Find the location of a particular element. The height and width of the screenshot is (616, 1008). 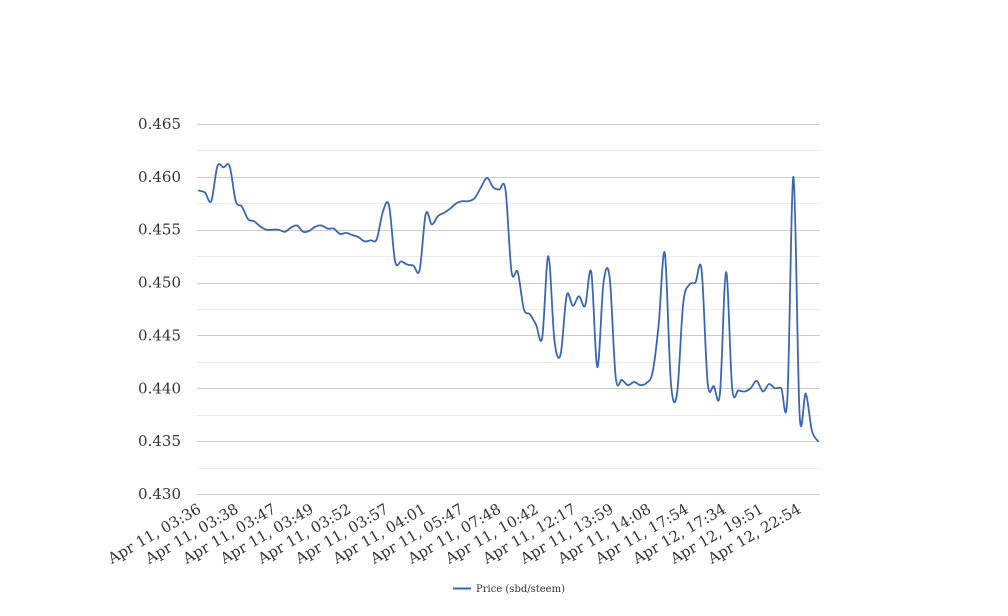

y-tick-label: 0.445 is located at coordinates (159, 335).